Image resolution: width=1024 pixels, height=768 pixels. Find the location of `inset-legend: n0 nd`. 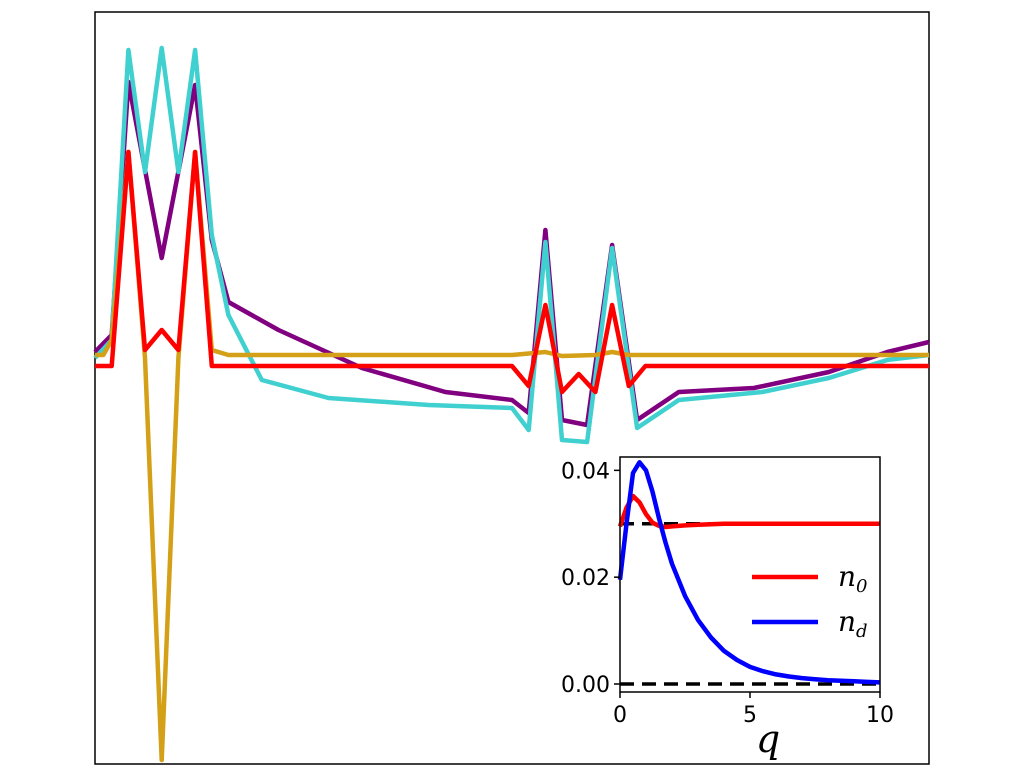

inset-legend: n0 nd is located at coordinates (810, 601).